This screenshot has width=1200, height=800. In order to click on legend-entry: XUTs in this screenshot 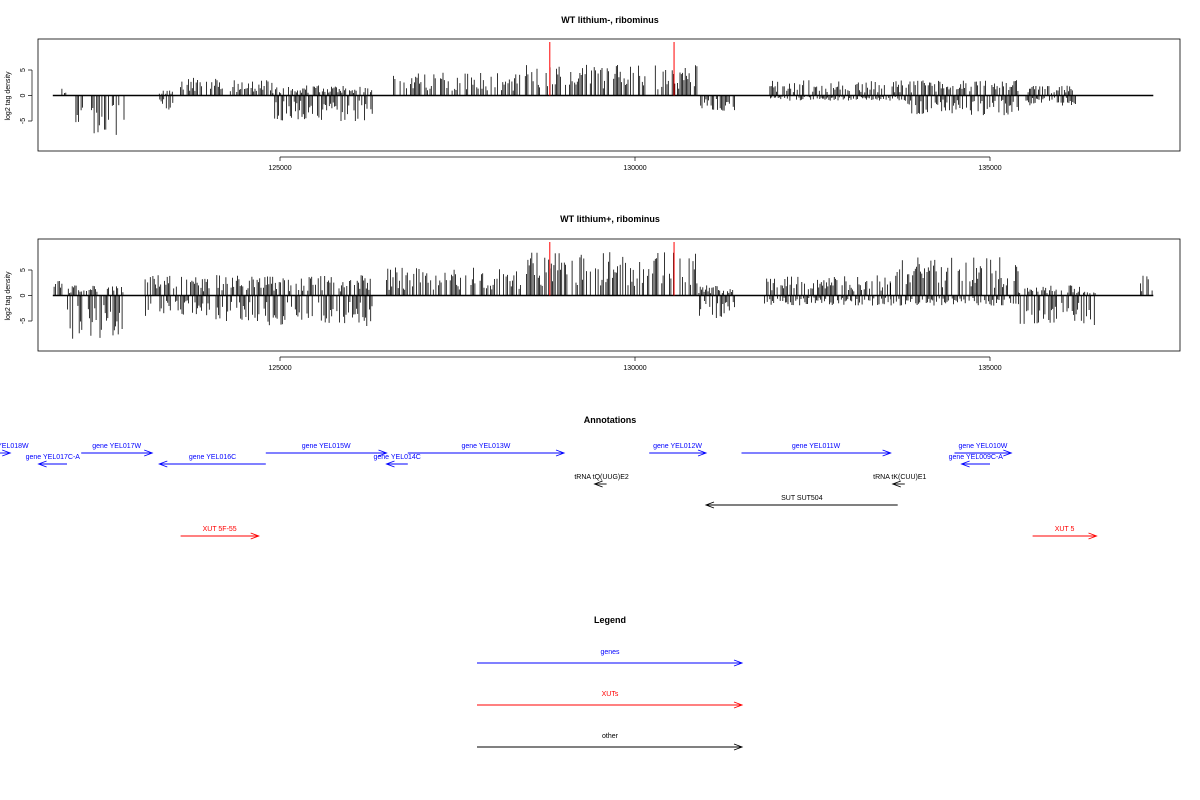, I will do `click(610, 700)`.